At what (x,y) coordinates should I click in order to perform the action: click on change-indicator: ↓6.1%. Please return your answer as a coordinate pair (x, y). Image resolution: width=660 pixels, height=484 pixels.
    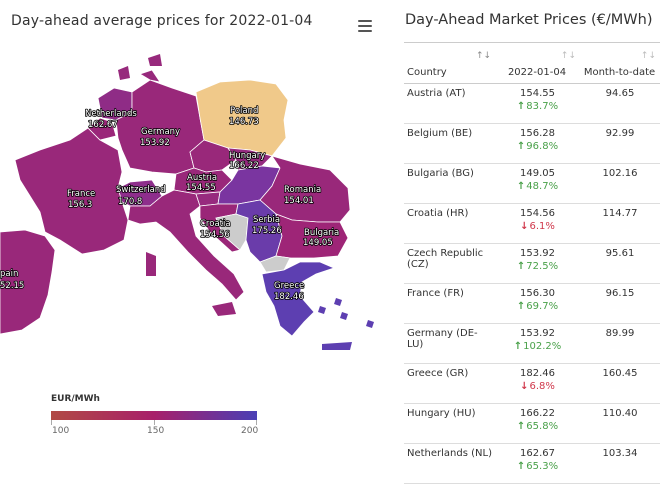
    Looking at the image, I should click on (537, 226).